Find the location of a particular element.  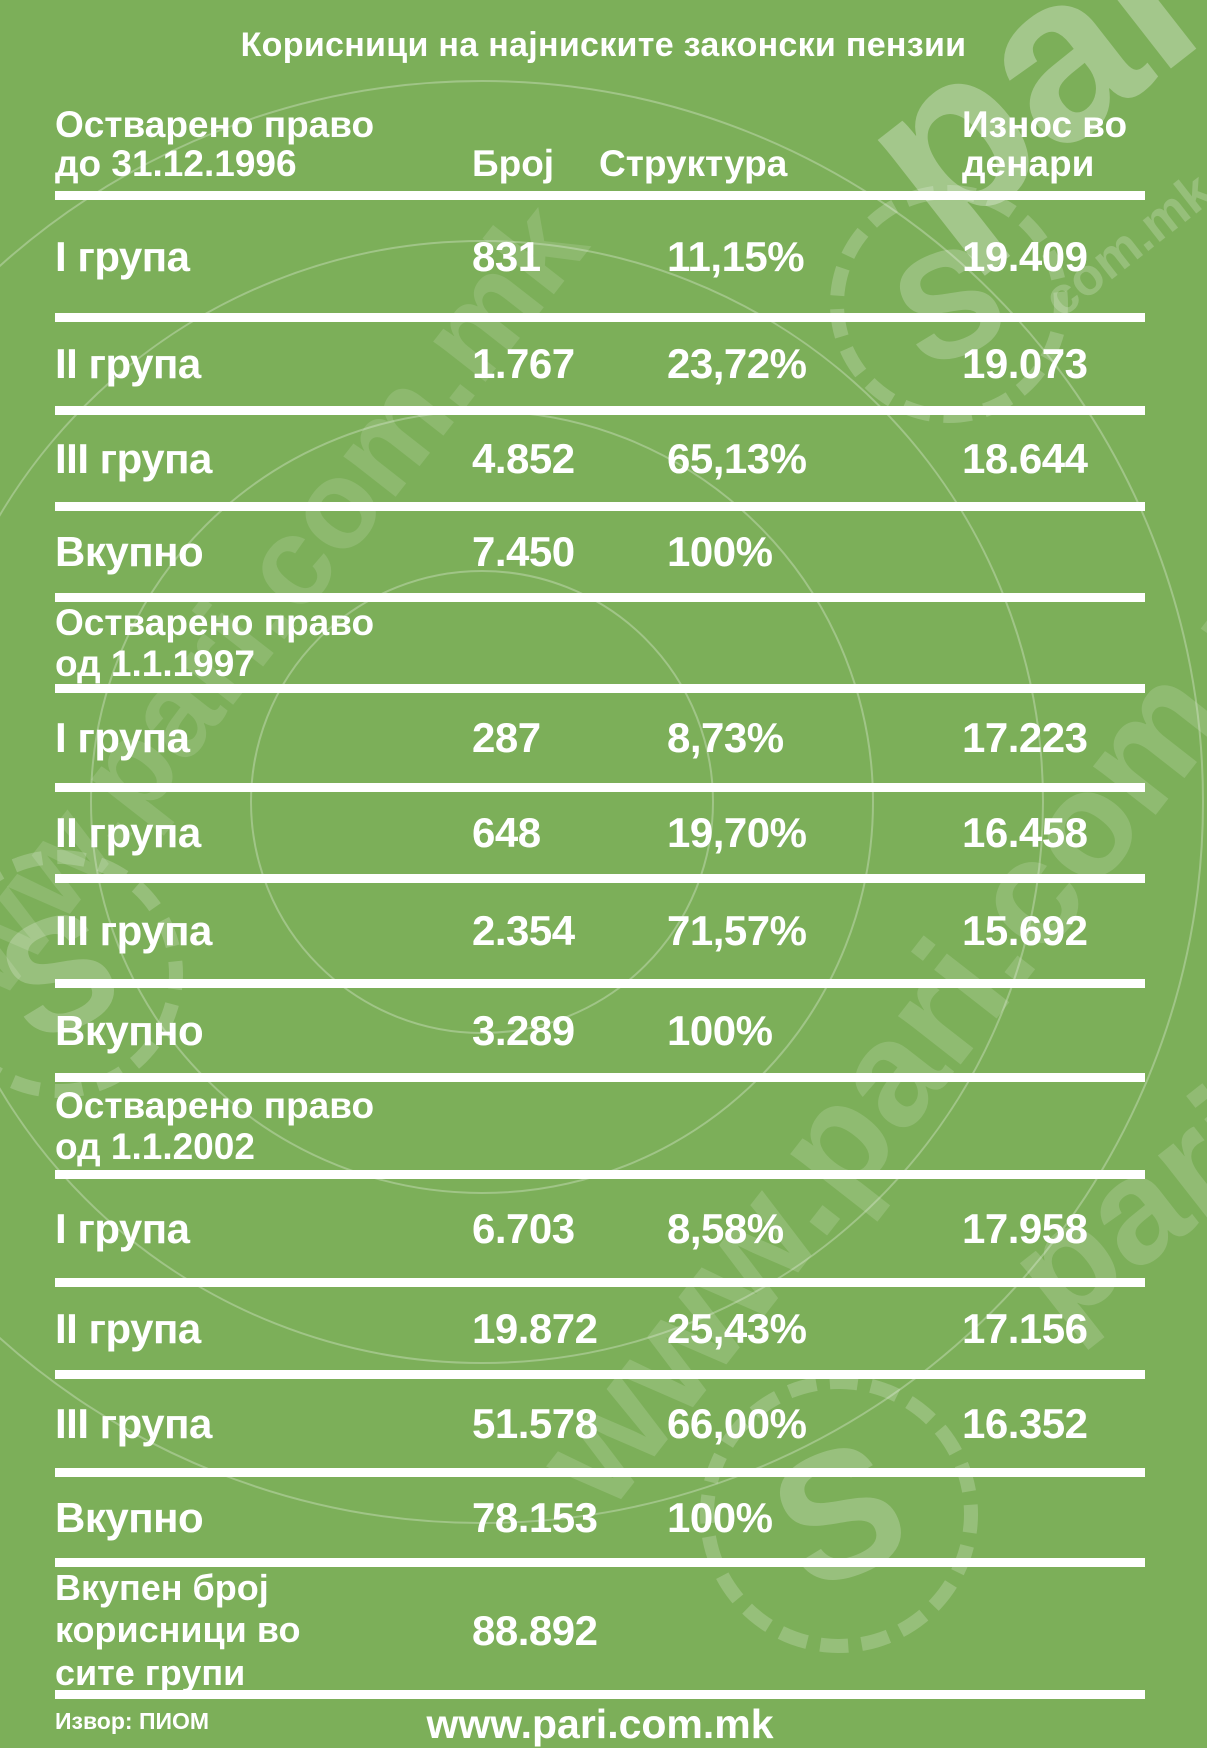

table-total-row: Вкупно 7.450 100% is located at coordinates (600, 552).